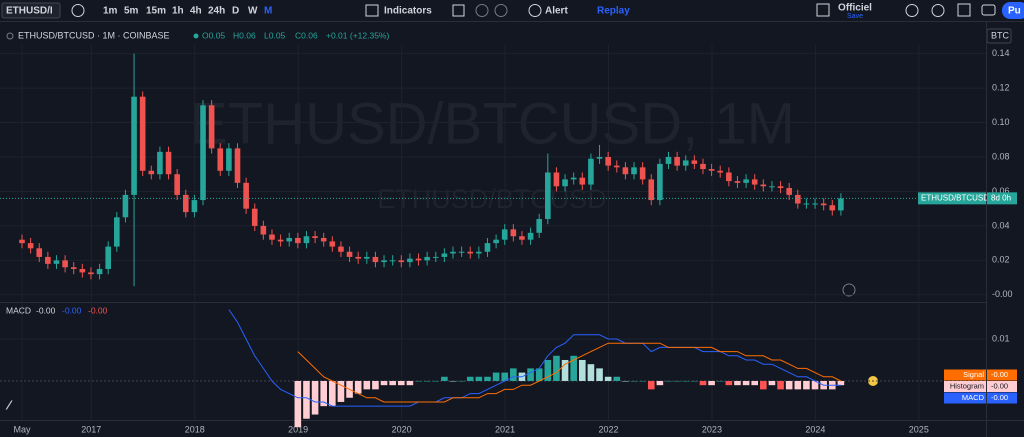  Describe the element at coordinates (253, 11) in the screenshot. I see `interval-button: W` at that location.